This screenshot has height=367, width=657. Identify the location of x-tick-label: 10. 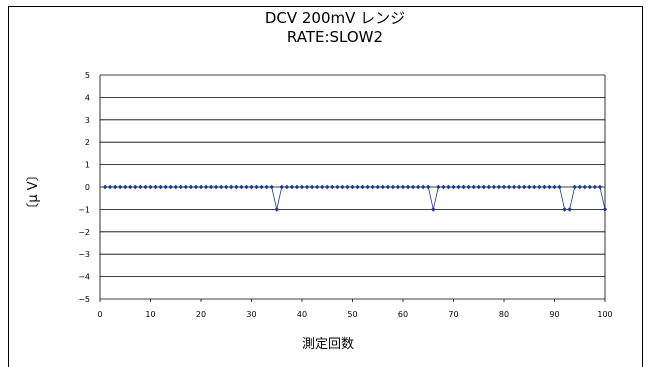
(150, 314).